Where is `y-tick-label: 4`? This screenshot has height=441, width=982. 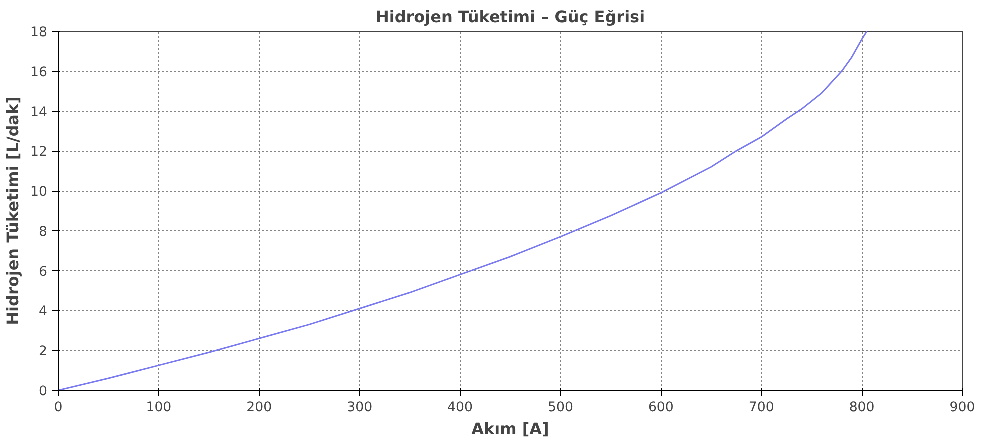
y-tick-label: 4 is located at coordinates (43, 312).